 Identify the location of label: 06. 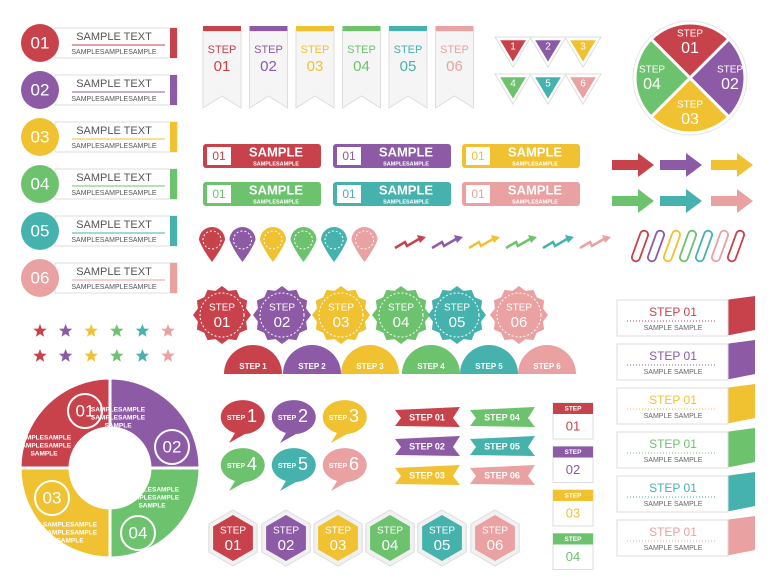
(519, 322).